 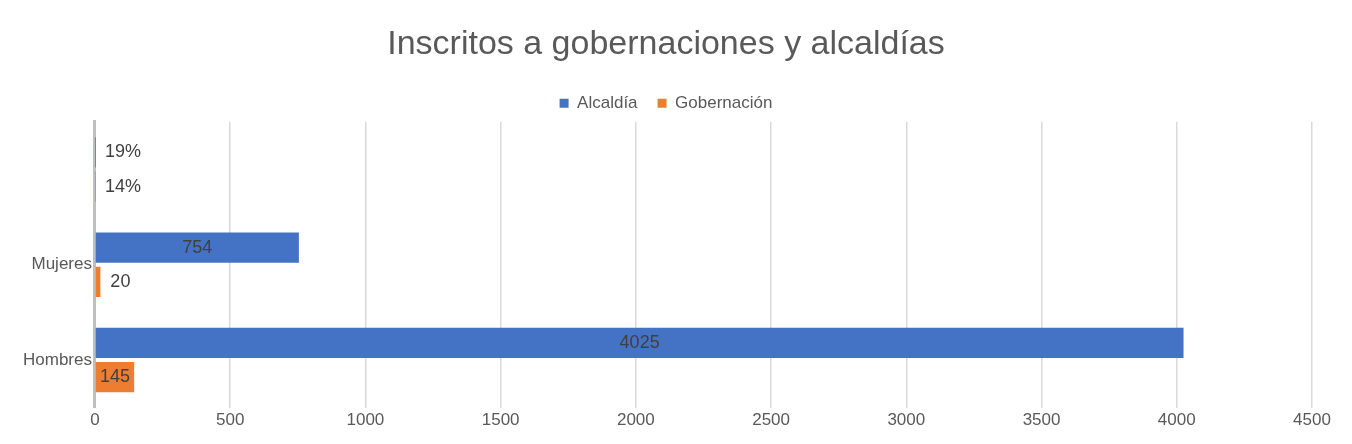 What do you see at coordinates (666, 41) in the screenshot?
I see `chart-title: Inscritos a gobernaciones y alcaldías` at bounding box center [666, 41].